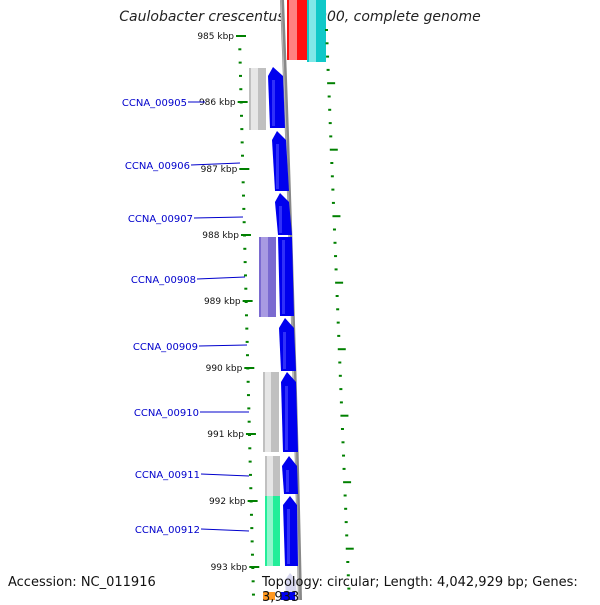  I want to click on kbp-tick-label: 990 kbp, so click(224, 369).